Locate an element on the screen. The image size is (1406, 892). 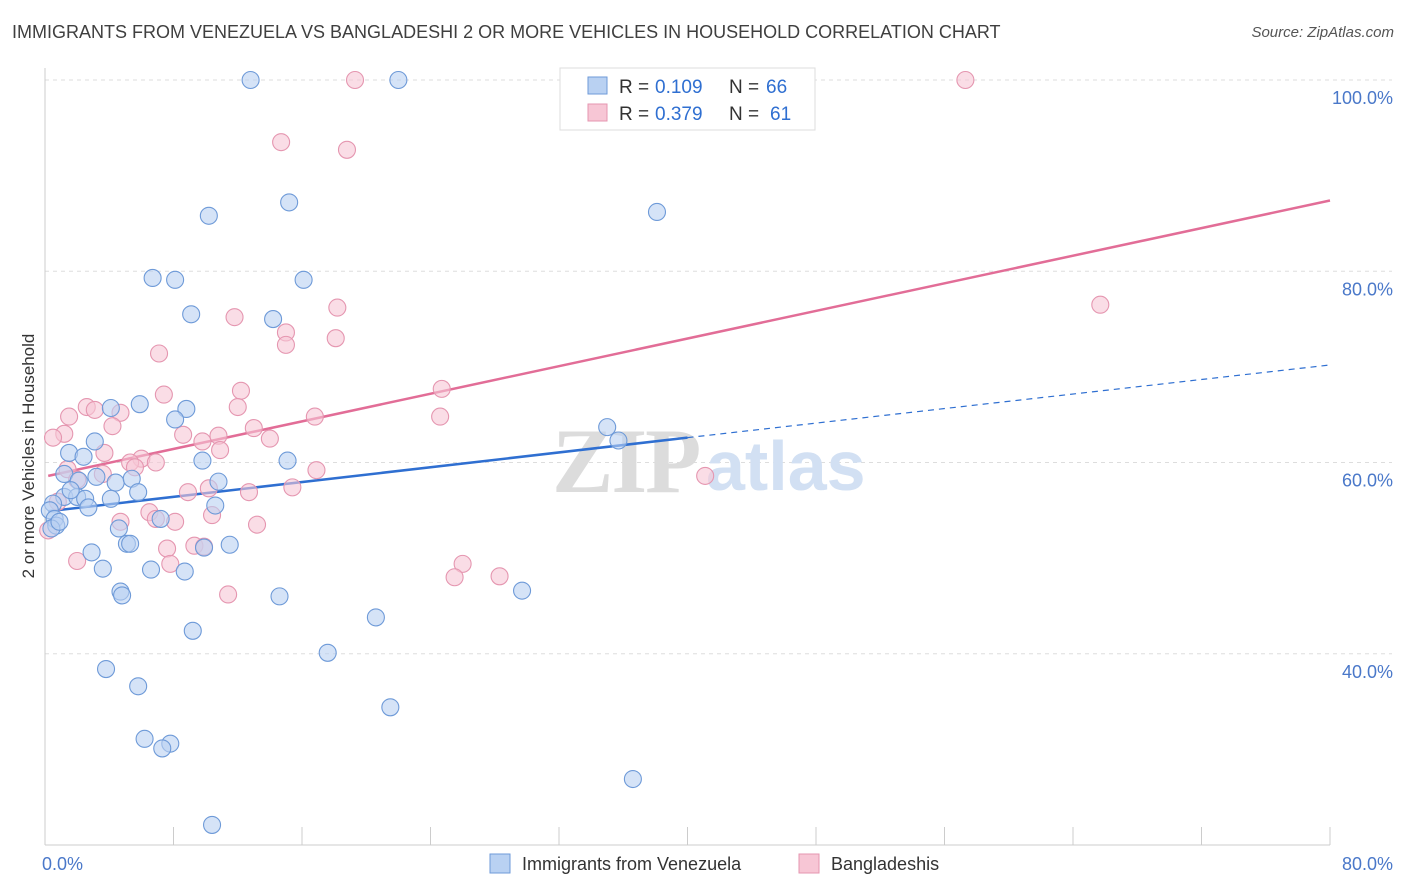
legend-n-label-bangladeshi: N = is located at coordinates (744, 114).